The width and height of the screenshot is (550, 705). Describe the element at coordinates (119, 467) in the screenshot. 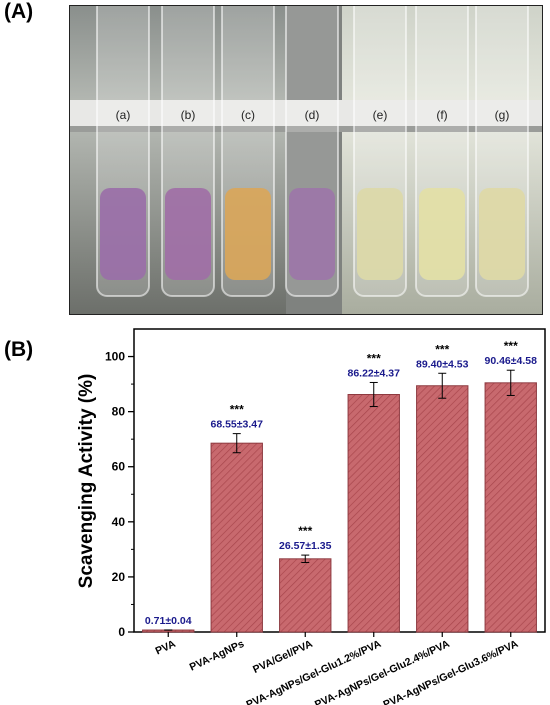

I see `y-tick-label: 60` at that location.